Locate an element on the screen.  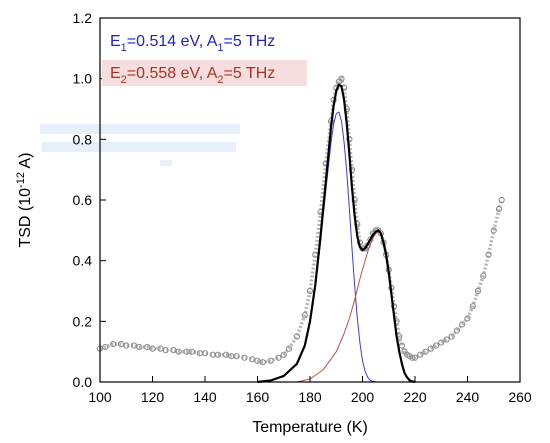
y-tick-label: 0.8 is located at coordinates (83, 139).